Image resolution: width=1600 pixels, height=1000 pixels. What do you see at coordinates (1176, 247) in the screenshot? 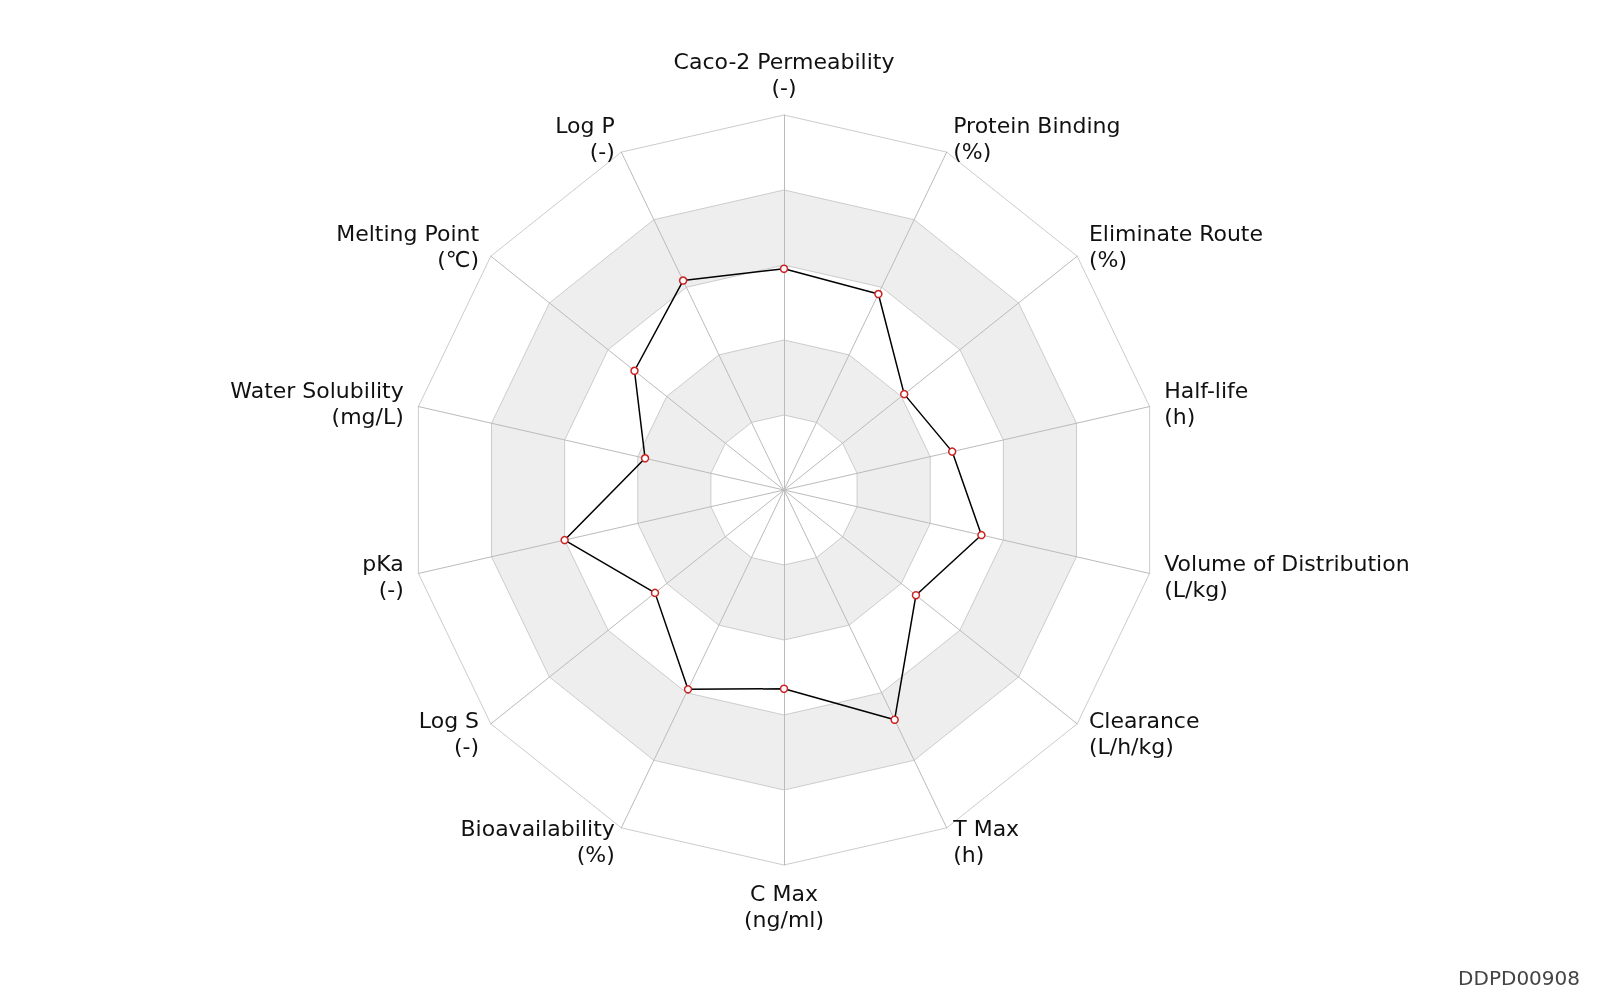
I see `spoke-label: Eliminate Route (%)` at bounding box center [1176, 247].